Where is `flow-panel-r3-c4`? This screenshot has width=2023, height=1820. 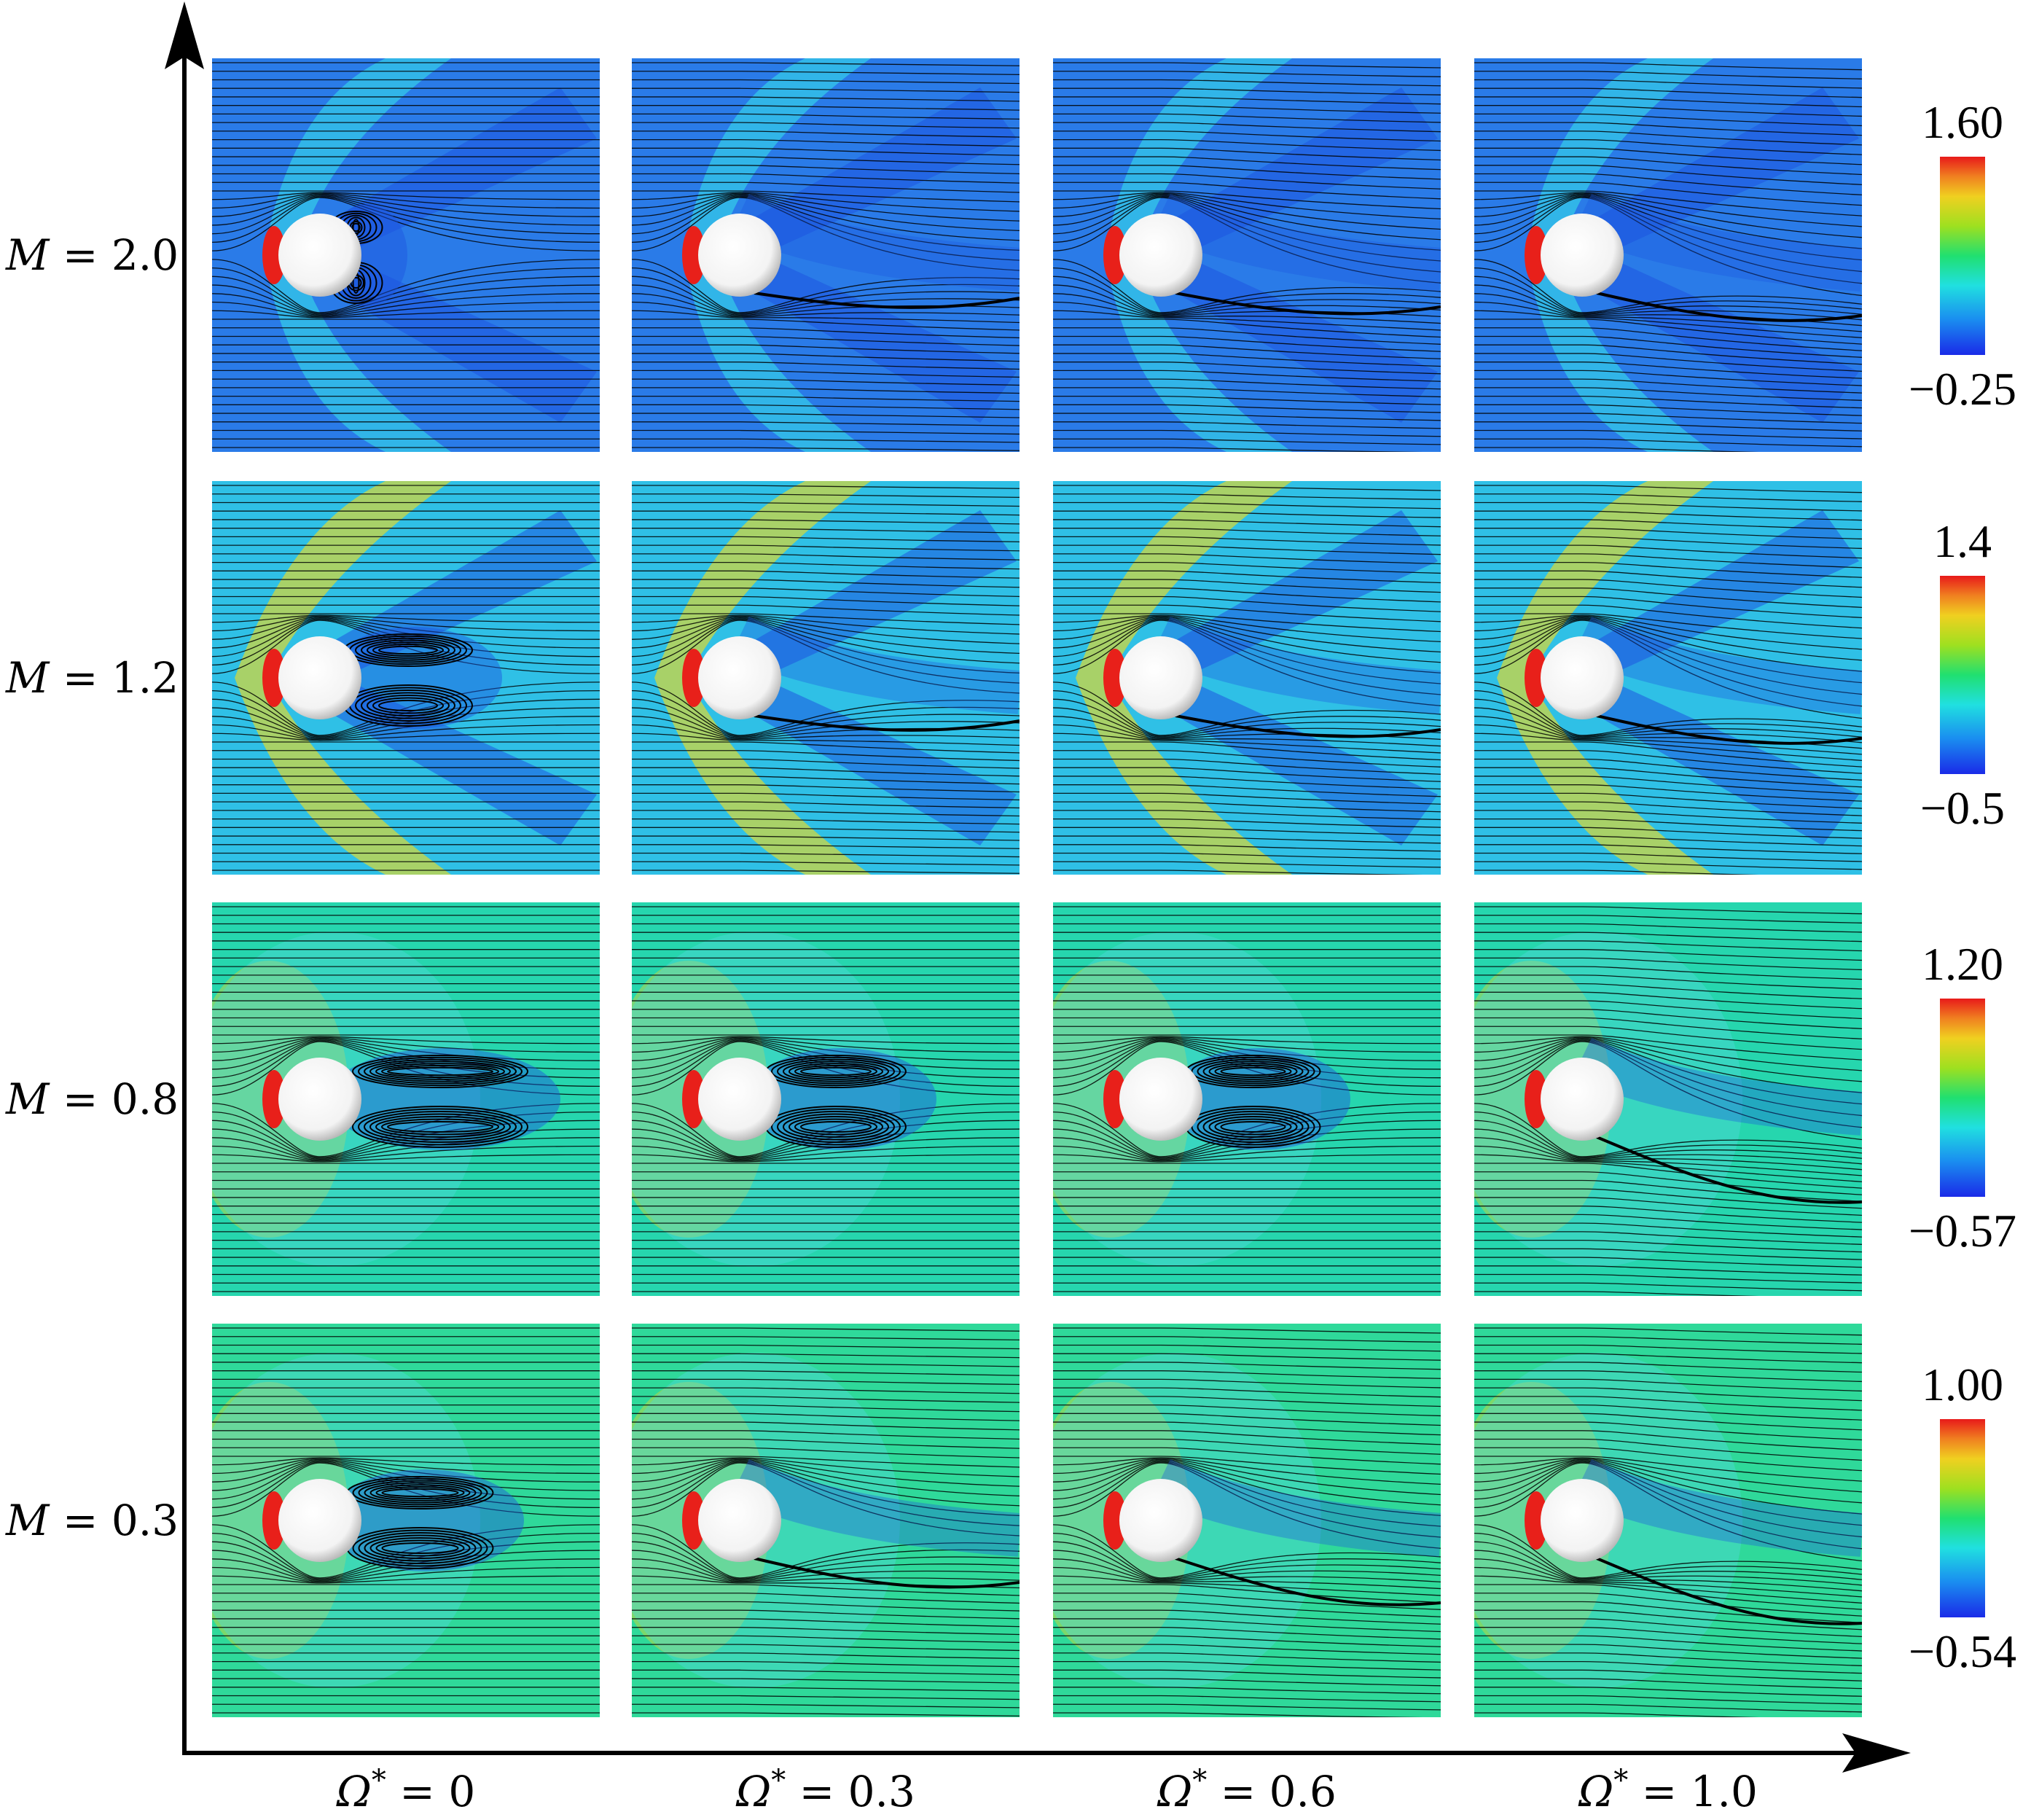
flow-panel-r3-c4 is located at coordinates (1668, 1099).